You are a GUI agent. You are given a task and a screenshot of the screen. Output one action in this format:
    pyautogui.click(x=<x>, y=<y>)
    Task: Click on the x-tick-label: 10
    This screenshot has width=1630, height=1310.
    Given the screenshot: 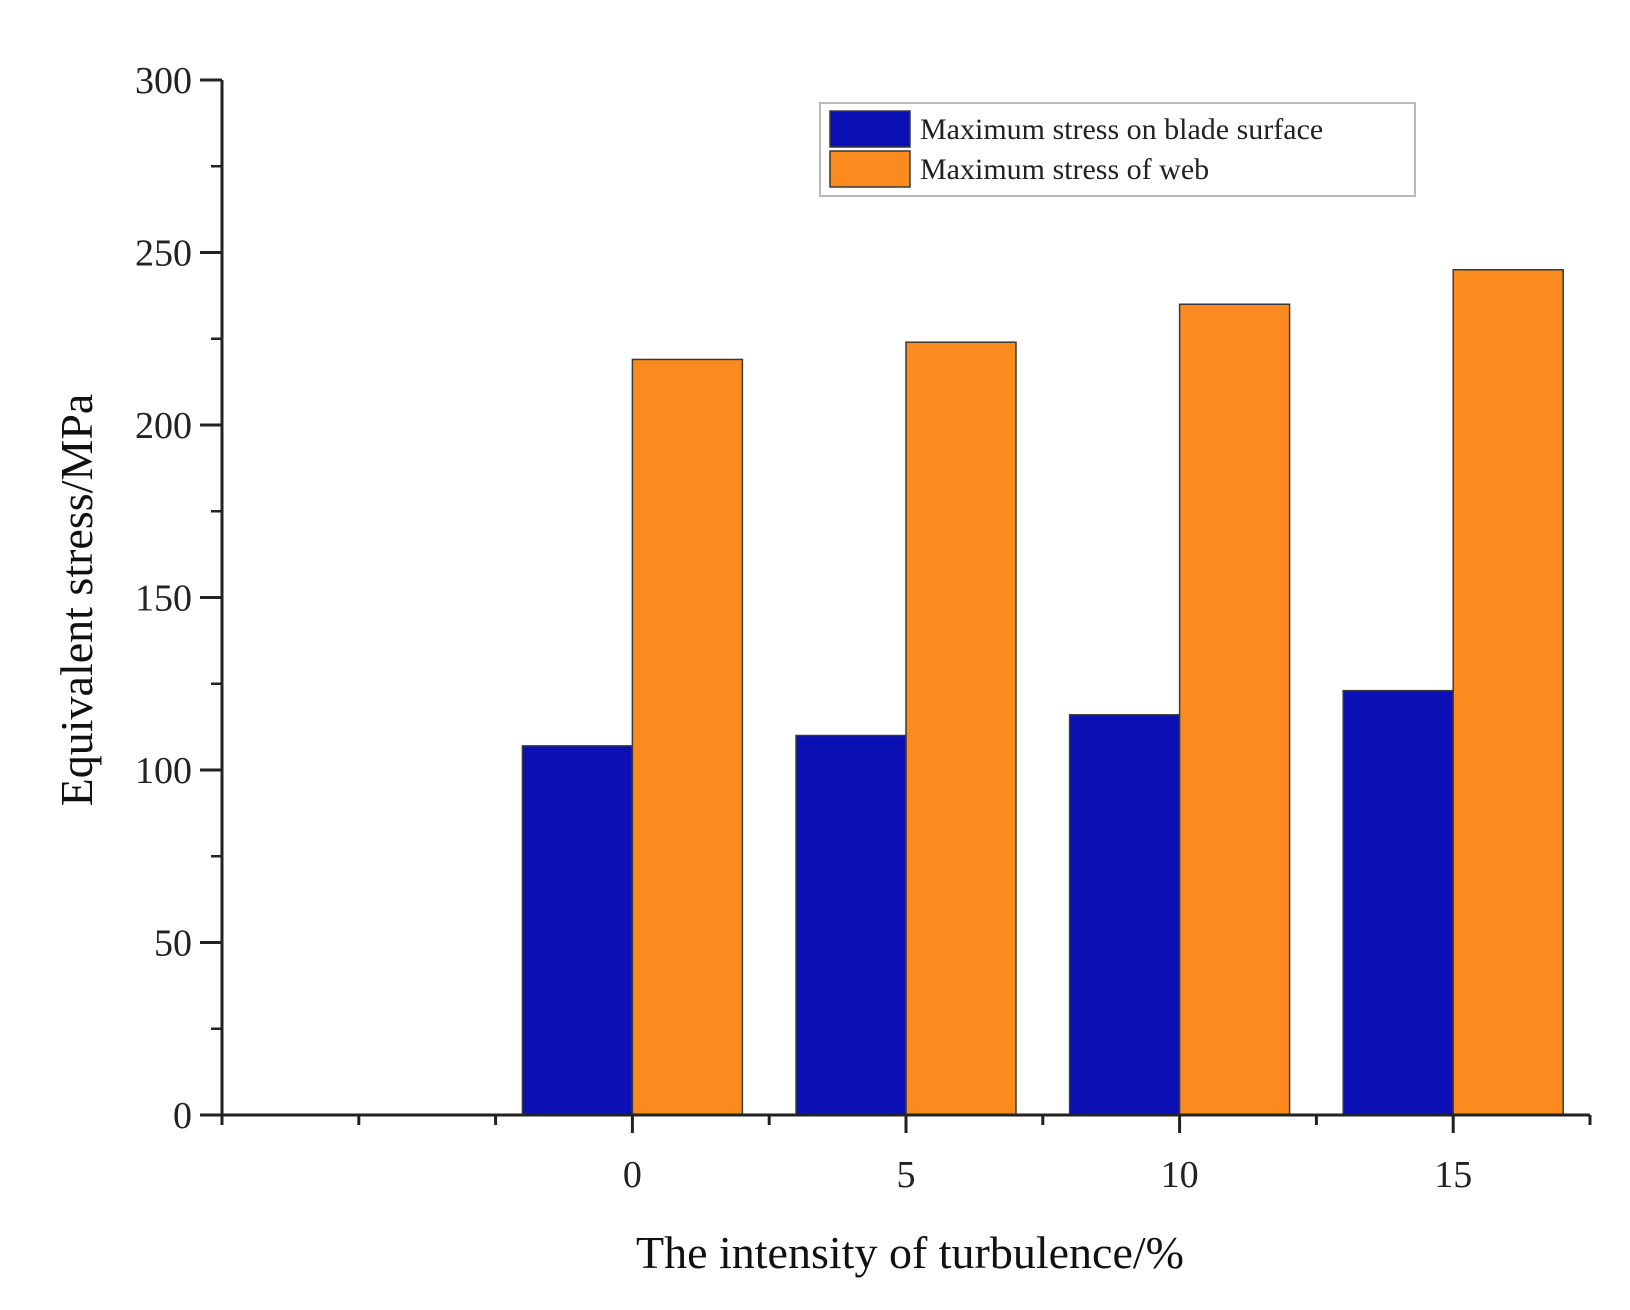 What is the action you would take?
    pyautogui.click(x=1180, y=1175)
    